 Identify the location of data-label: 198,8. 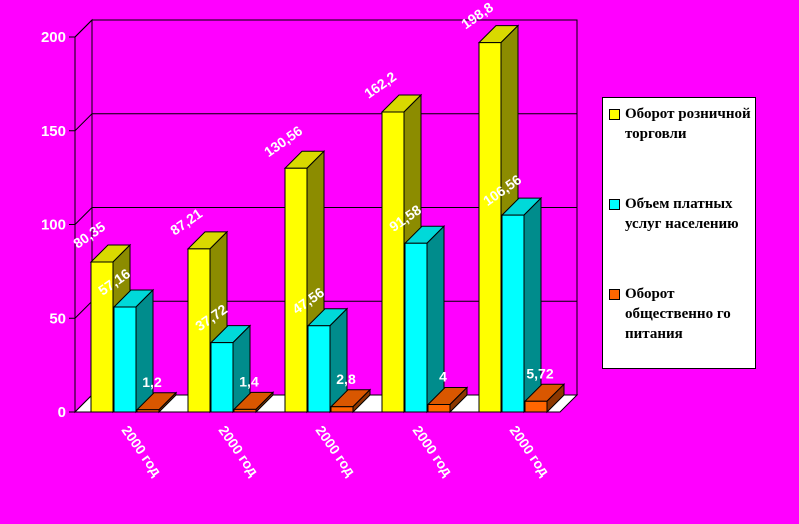
(477, 16).